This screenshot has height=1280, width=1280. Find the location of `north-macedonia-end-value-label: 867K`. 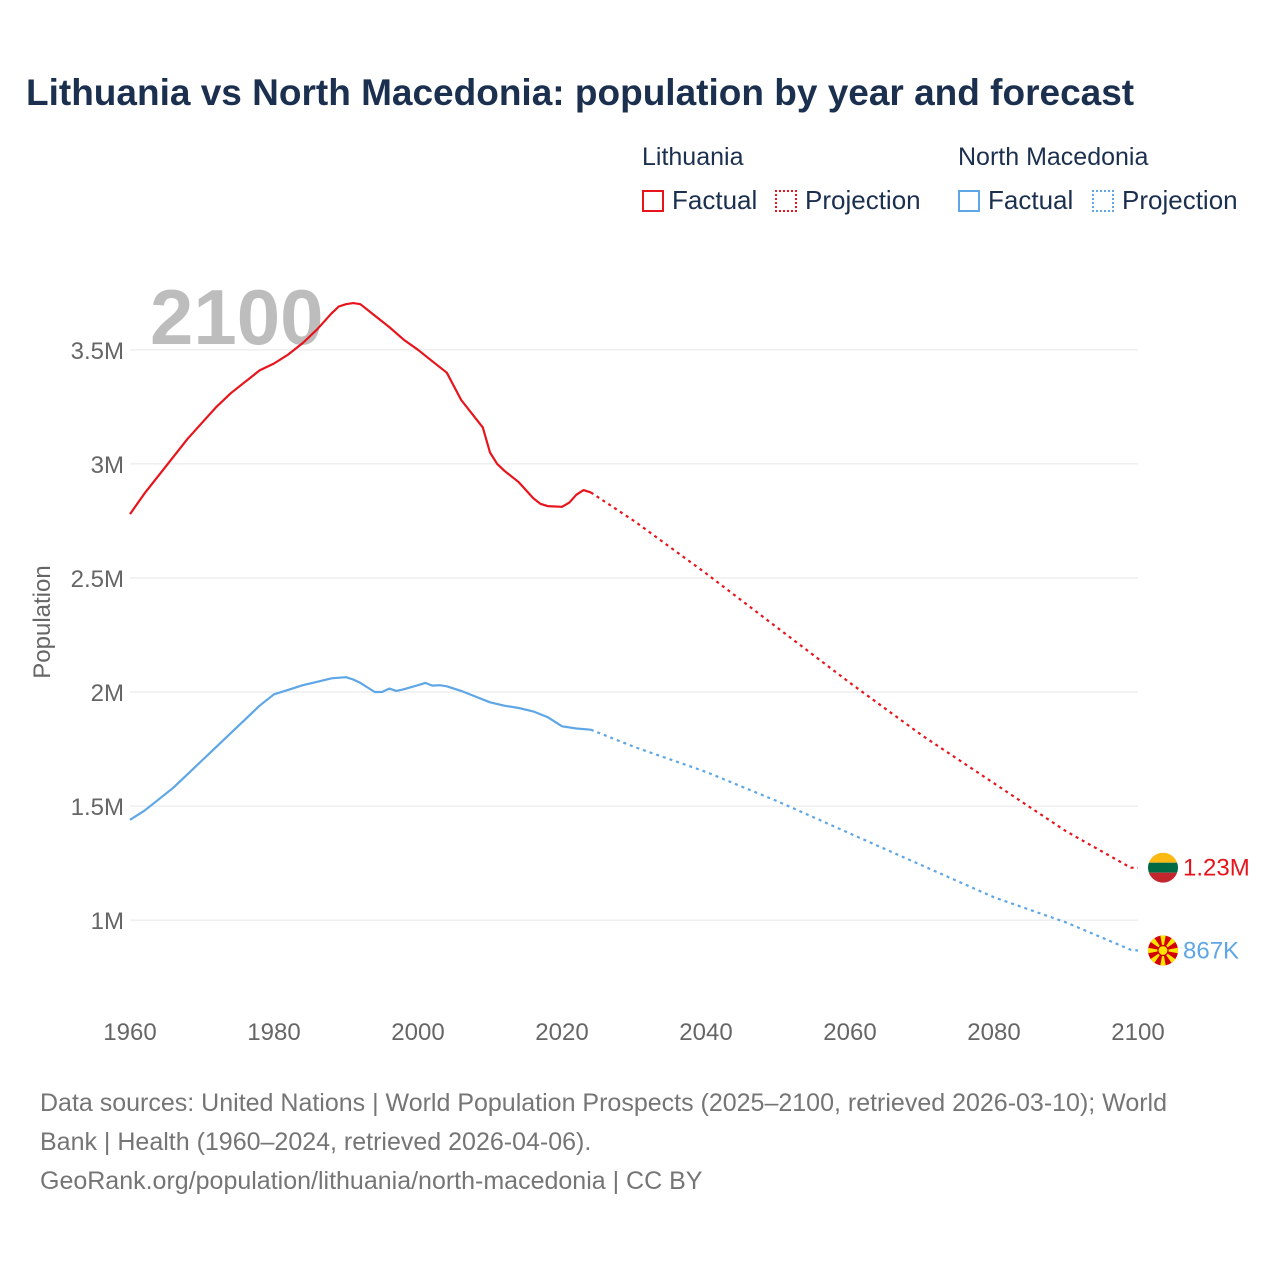

north-macedonia-end-value-label: 867K is located at coordinates (1211, 950).